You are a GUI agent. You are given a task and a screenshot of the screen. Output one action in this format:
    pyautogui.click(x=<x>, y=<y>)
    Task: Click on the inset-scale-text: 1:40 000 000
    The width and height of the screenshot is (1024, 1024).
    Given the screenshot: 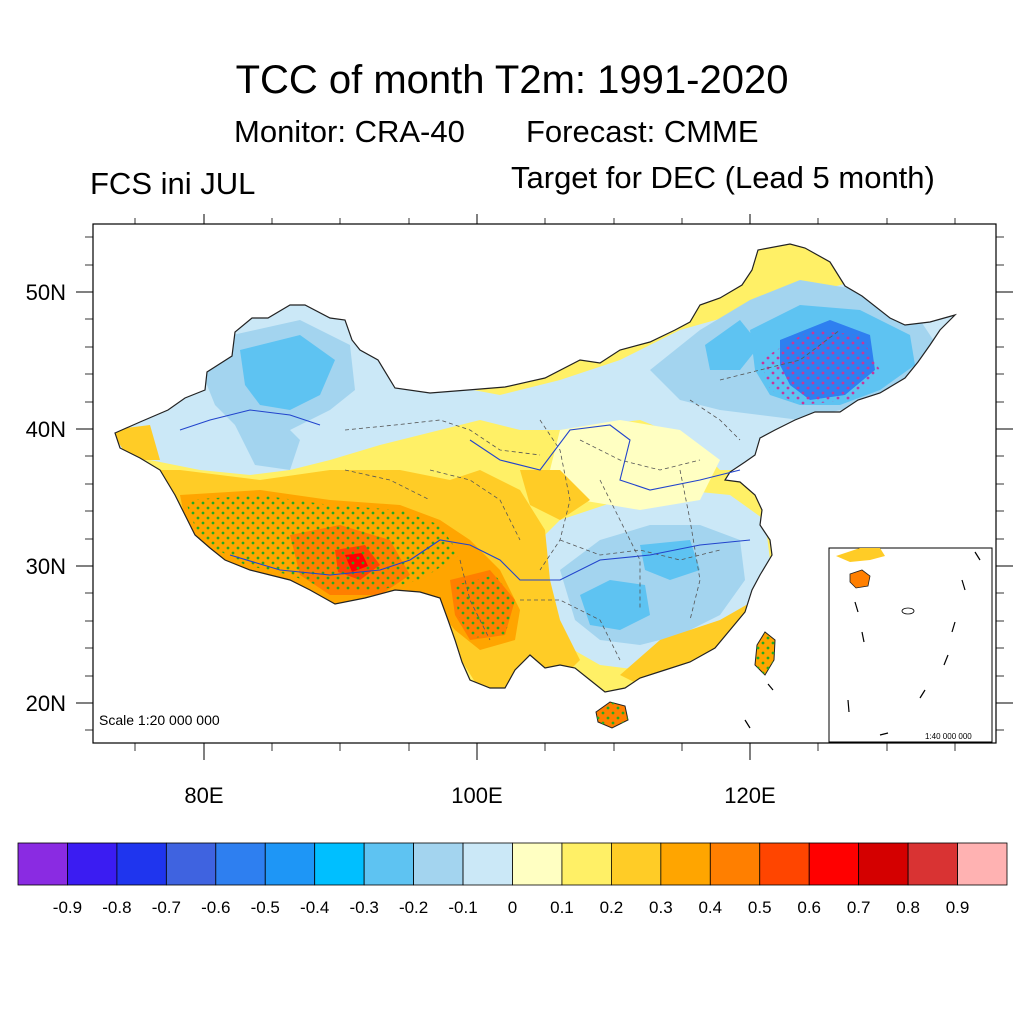 What is the action you would take?
    pyautogui.click(x=948, y=736)
    